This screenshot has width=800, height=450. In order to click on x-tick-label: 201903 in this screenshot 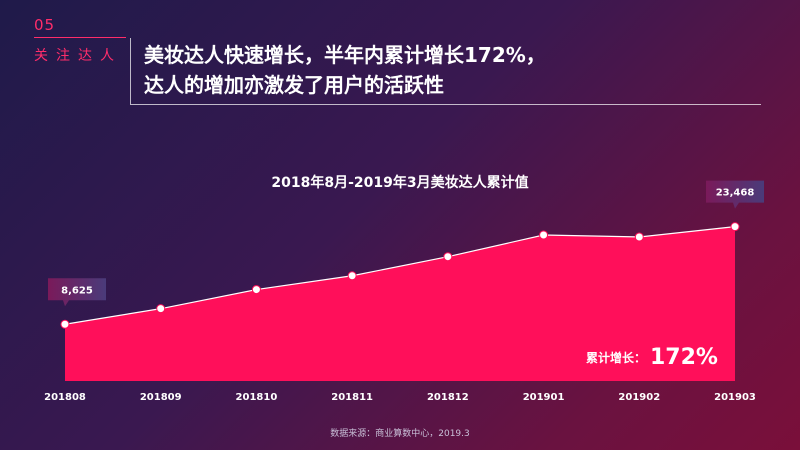, I will do `click(735, 397)`.